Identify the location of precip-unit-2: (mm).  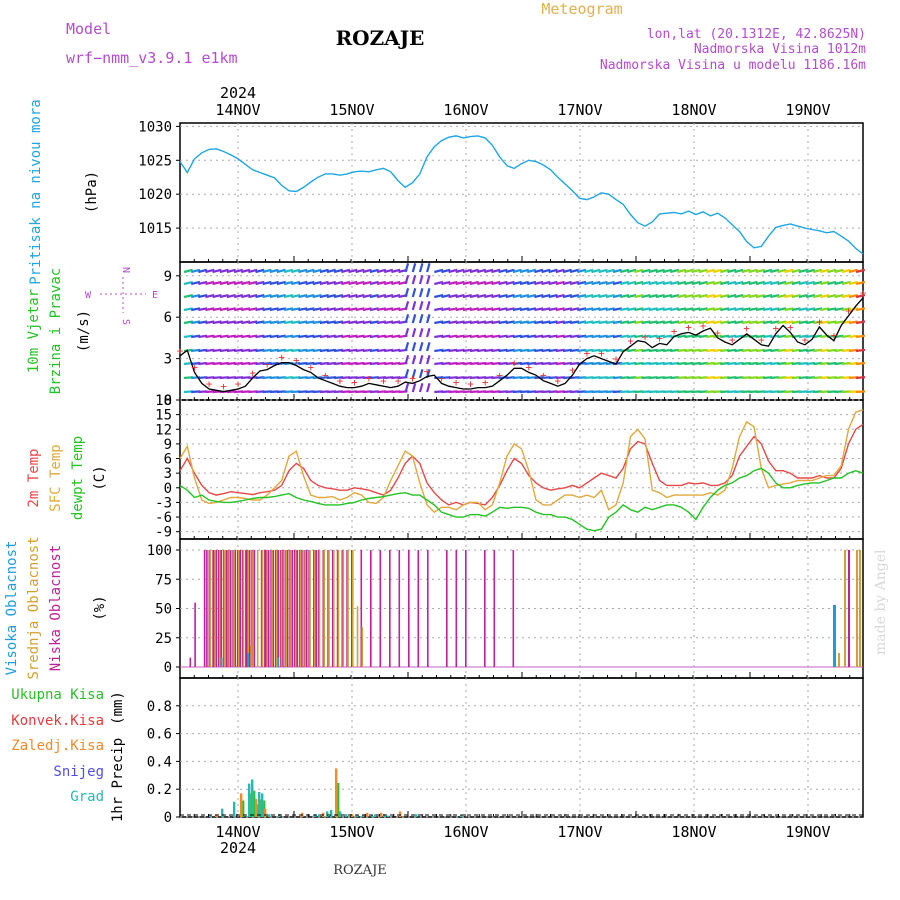
(118, 708).